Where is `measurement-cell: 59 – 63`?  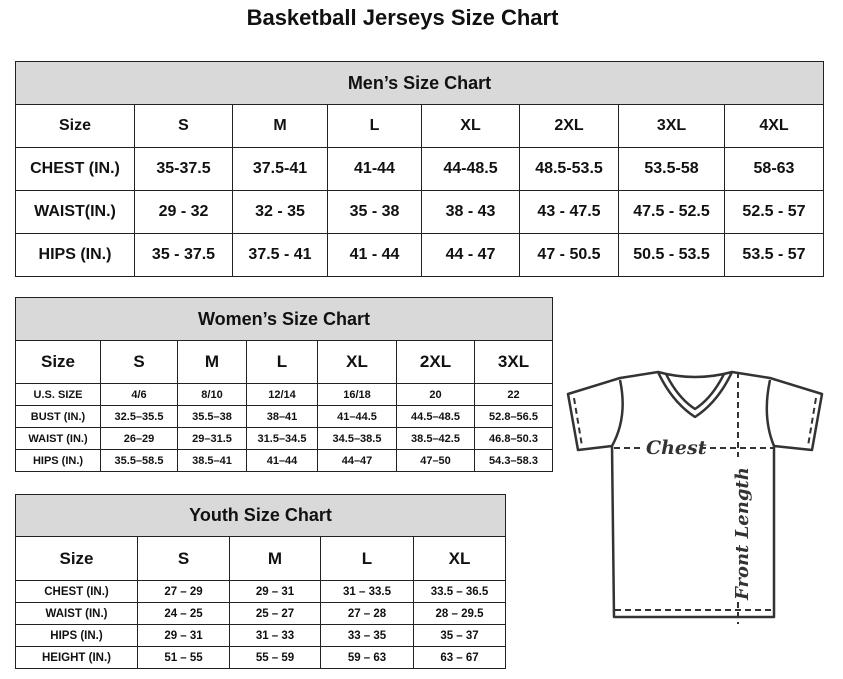 measurement-cell: 59 – 63 is located at coordinates (367, 657).